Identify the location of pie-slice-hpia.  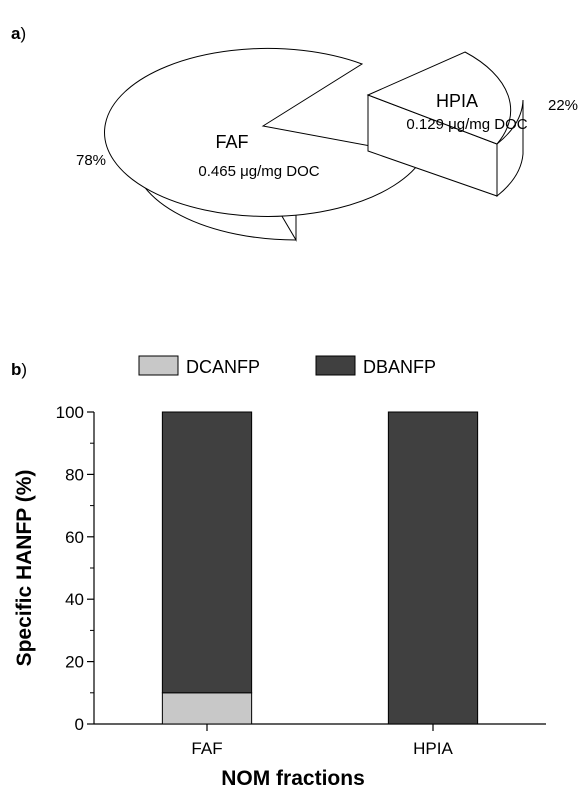
(445, 124).